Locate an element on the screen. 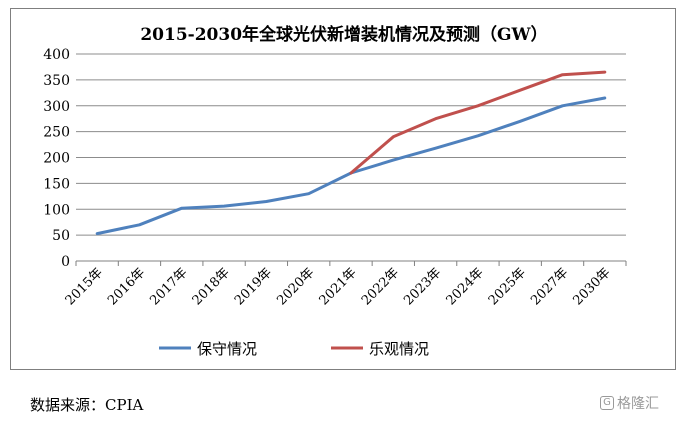 This screenshot has width=693, height=424. y-tick-label: 200 is located at coordinates (56, 159).